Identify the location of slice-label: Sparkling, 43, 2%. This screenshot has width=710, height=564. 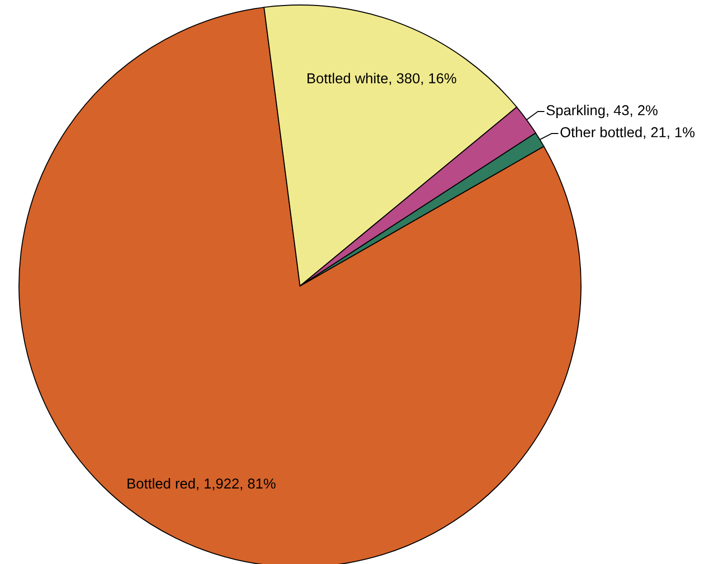
(602, 111).